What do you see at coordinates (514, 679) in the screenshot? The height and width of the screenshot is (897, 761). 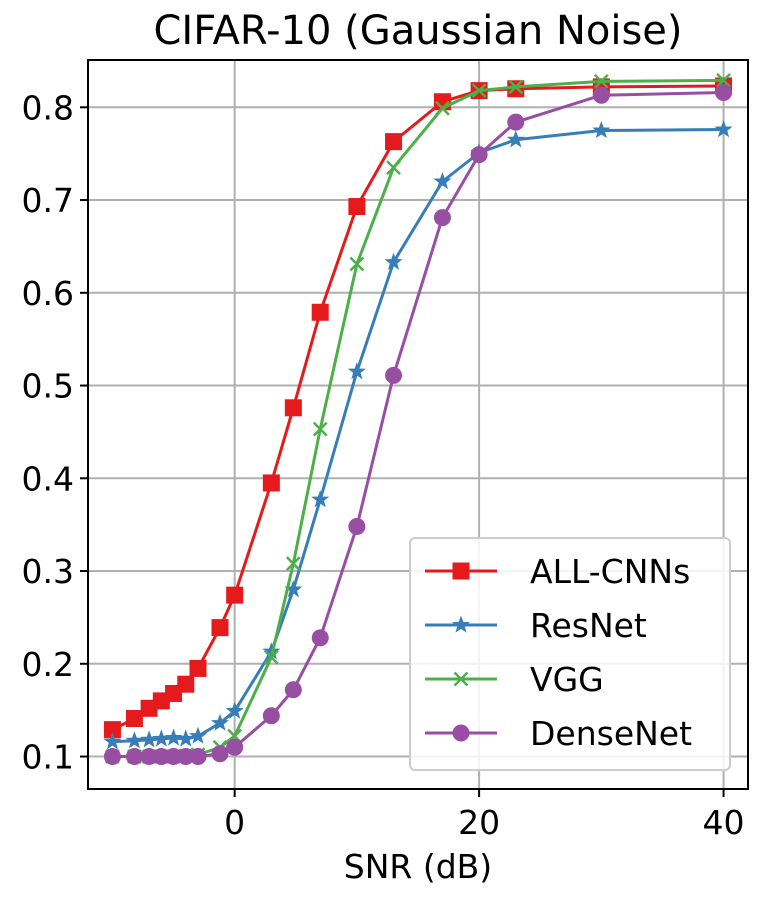 I see `legend-entry: VGG` at bounding box center [514, 679].